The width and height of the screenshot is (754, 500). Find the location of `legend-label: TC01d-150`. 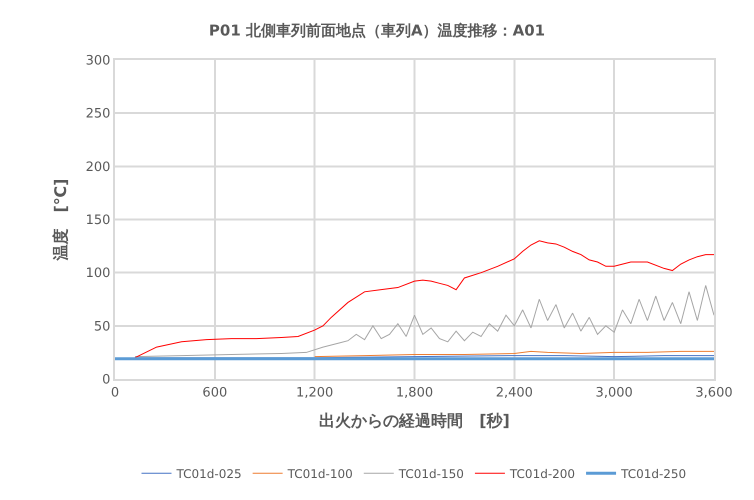

legend-label: TC01d-150 is located at coordinates (431, 473).